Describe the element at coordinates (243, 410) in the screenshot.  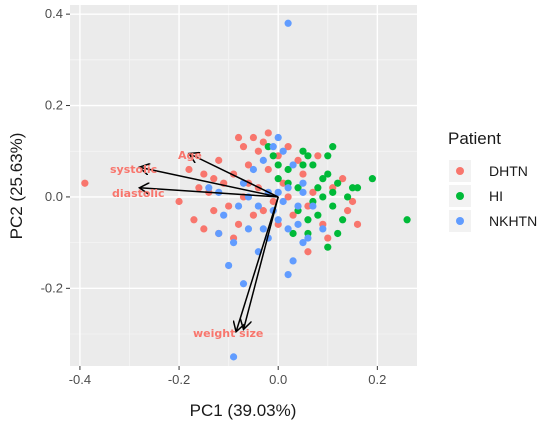
I see `x-axis-title: PC1 (39.03%)` at that location.